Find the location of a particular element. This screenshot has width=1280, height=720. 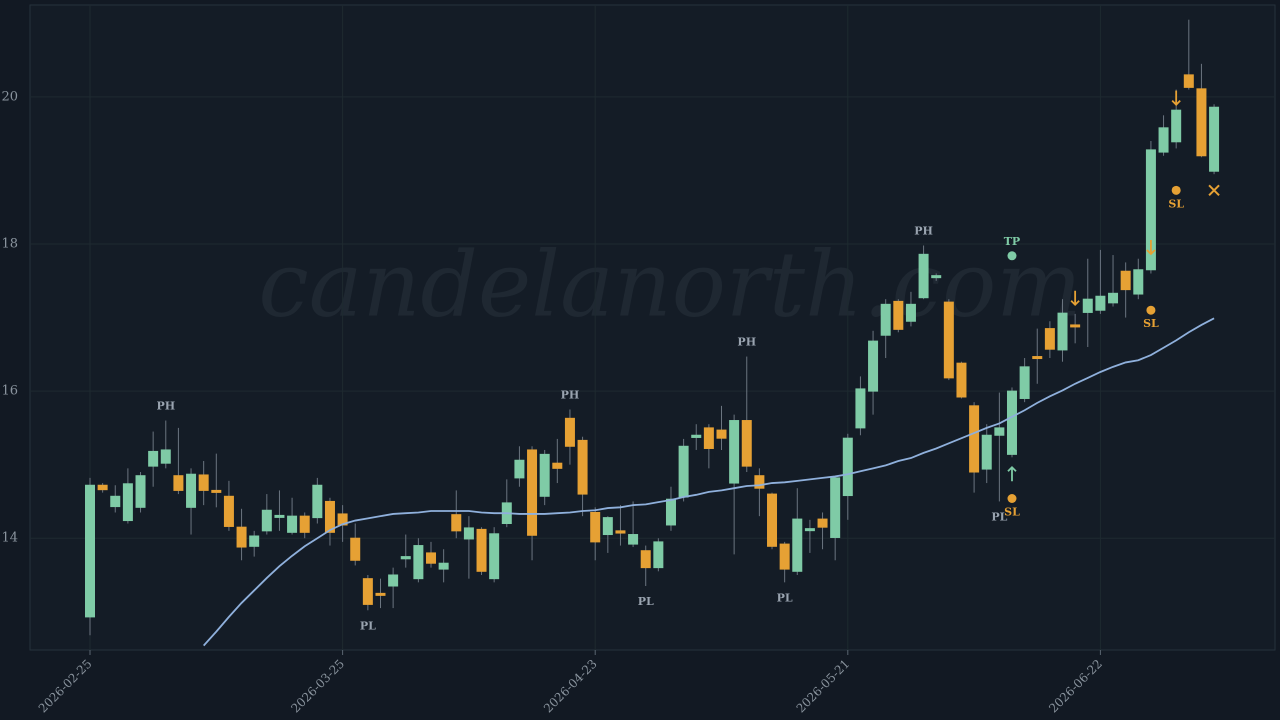

y-tick-label: 20 is located at coordinates (9, 96).